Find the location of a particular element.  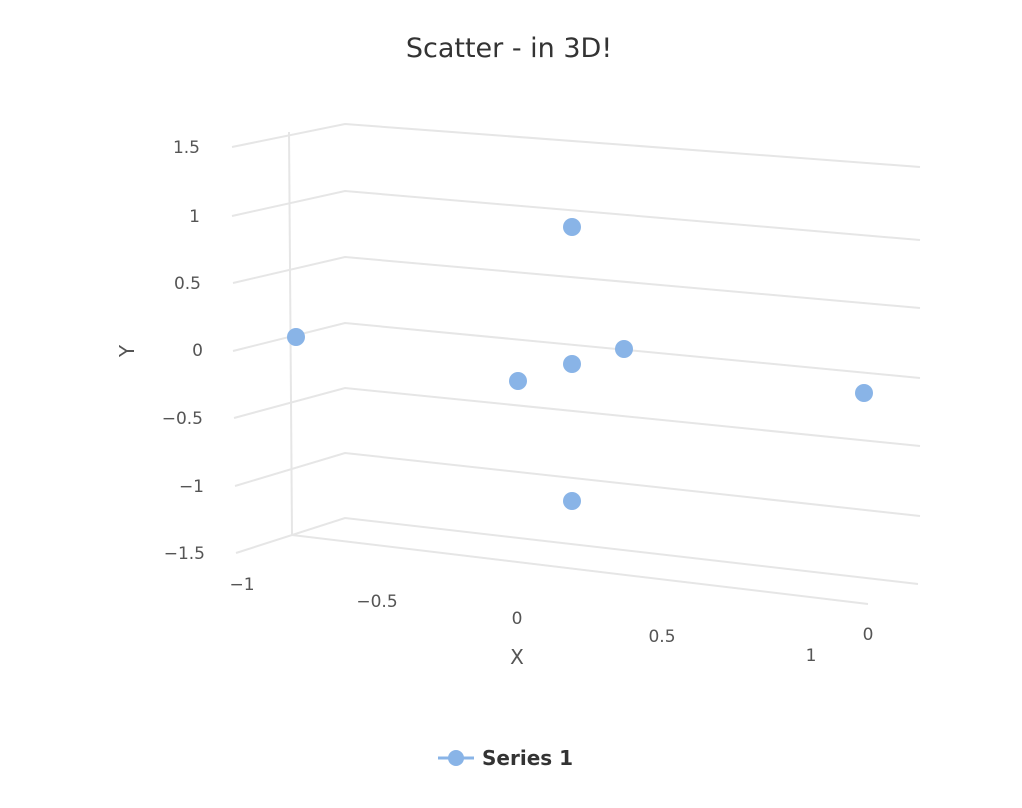

y-tick-label: −1.5 is located at coordinates (184, 554).